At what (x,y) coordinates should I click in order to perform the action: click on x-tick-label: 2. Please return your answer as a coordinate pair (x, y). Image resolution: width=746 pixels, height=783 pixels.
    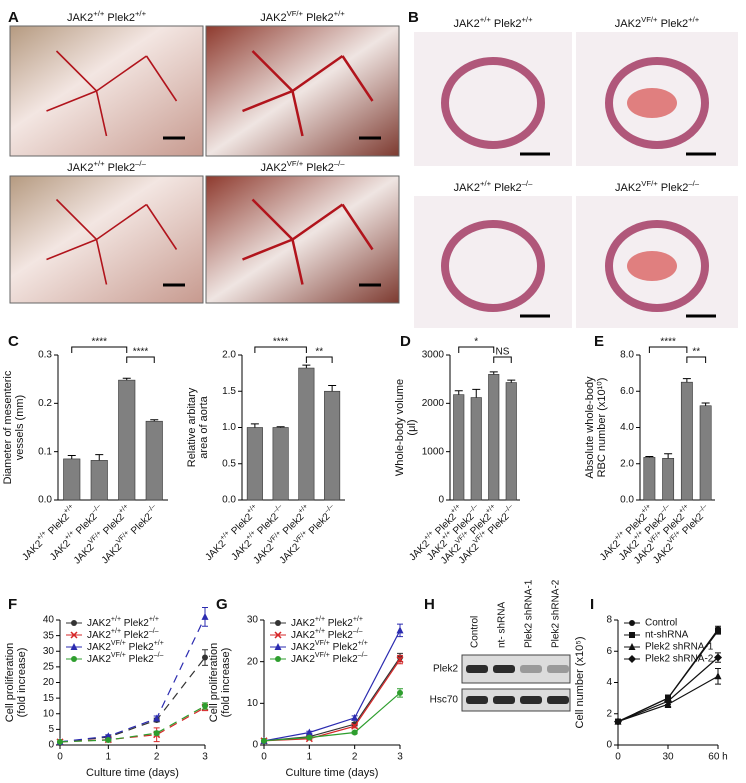
    Looking at the image, I should click on (355, 757).